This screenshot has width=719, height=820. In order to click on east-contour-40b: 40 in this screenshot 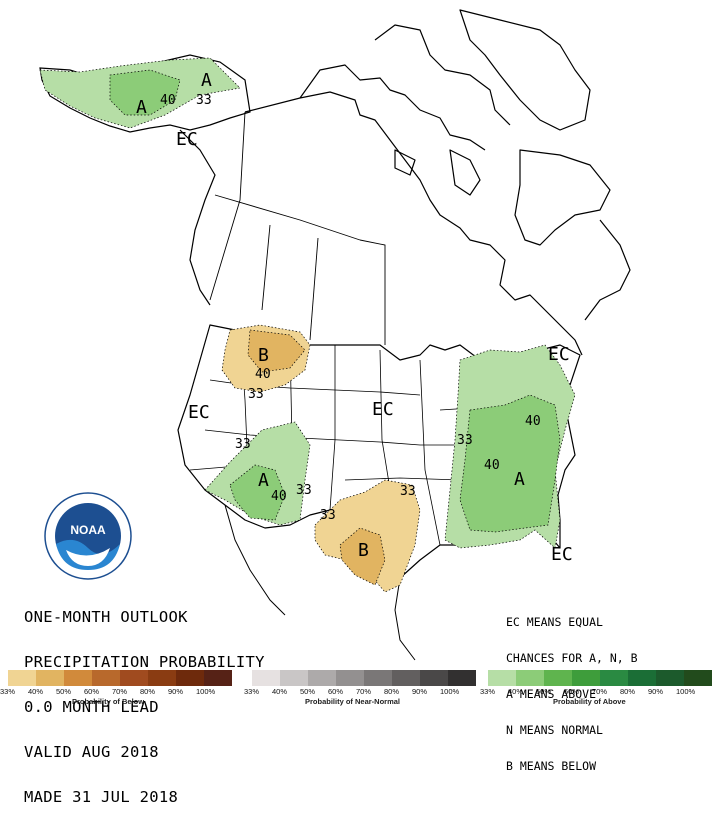, I will do `click(492, 465)`.